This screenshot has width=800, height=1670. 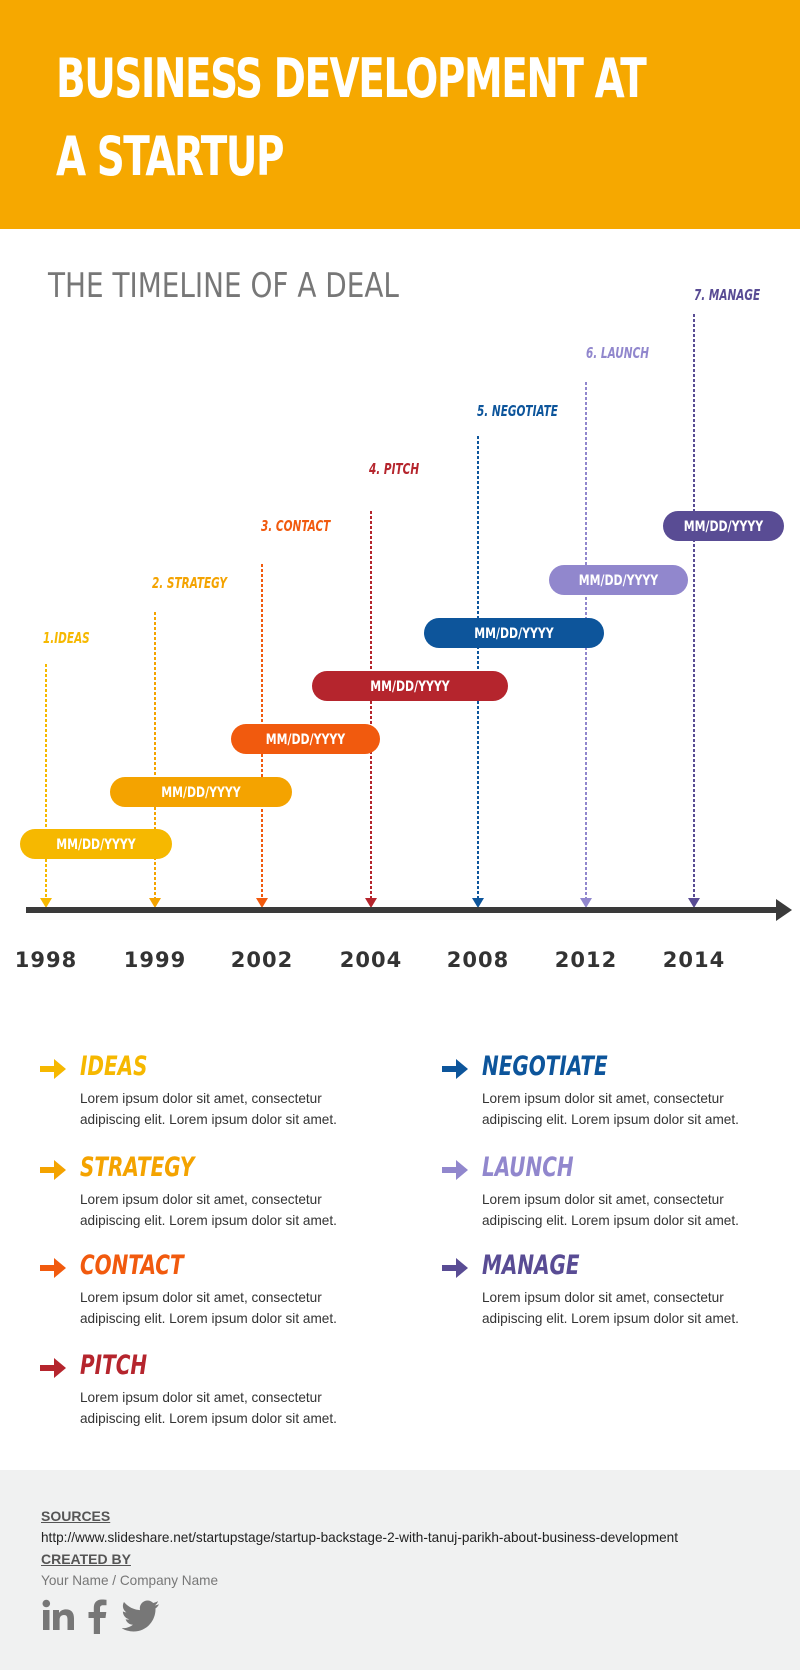 I want to click on twitter-icon, so click(x=141, y=1616).